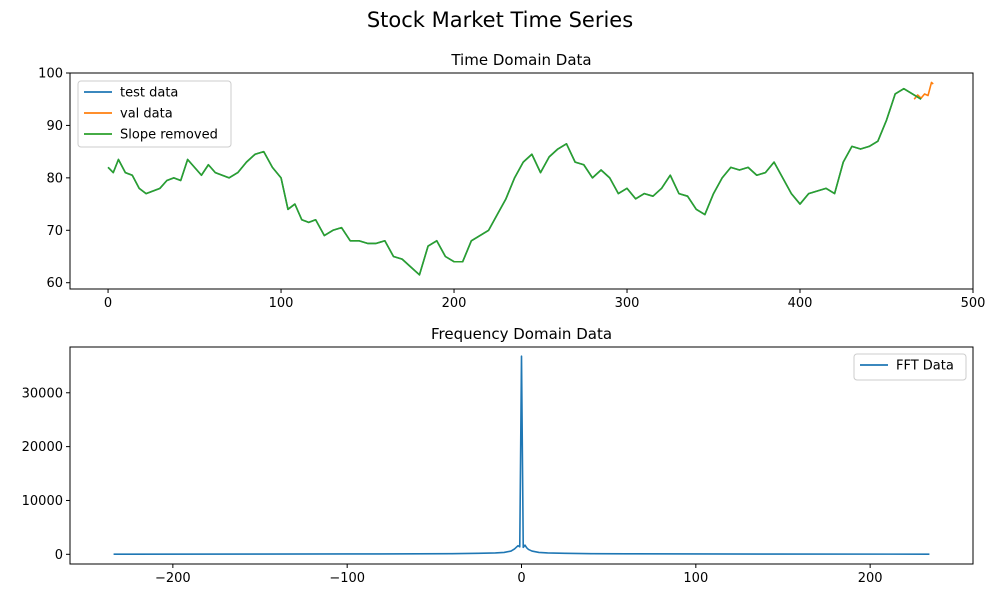 This screenshot has width=1000, height=600. Describe the element at coordinates (800, 303) in the screenshot. I see `time-x-tick-label: 400` at that location.